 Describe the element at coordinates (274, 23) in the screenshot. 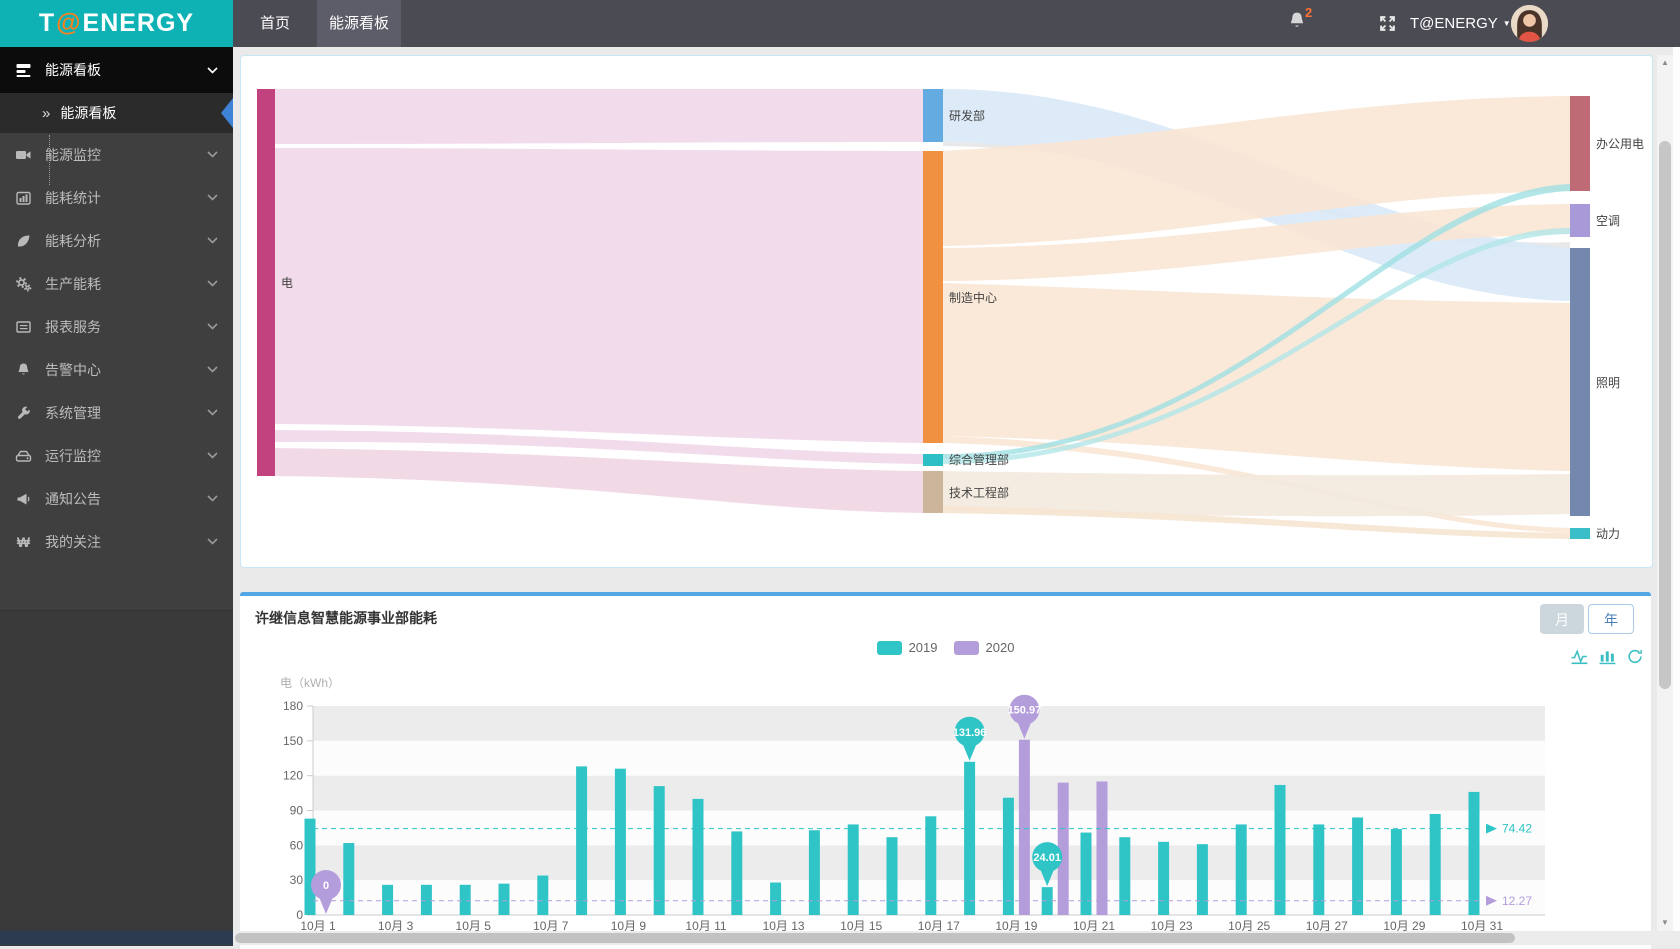

I see `tab-home: 首页` at that location.